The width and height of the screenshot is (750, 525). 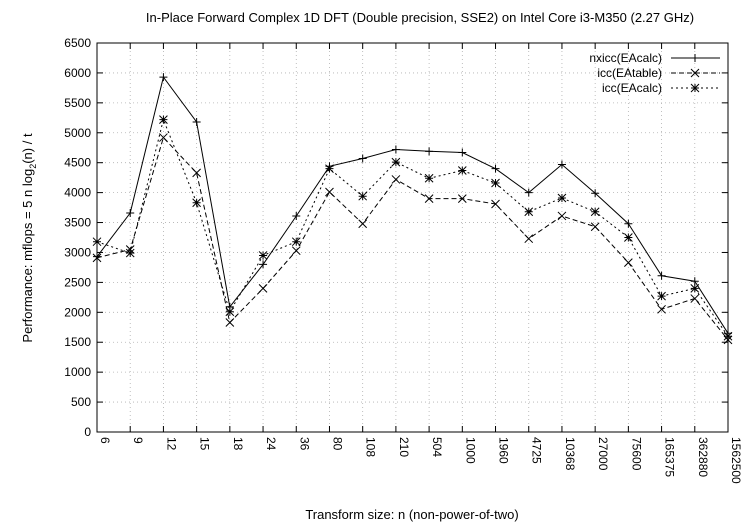 I want to click on x-tick-label: 1960, so click(x=504, y=450).